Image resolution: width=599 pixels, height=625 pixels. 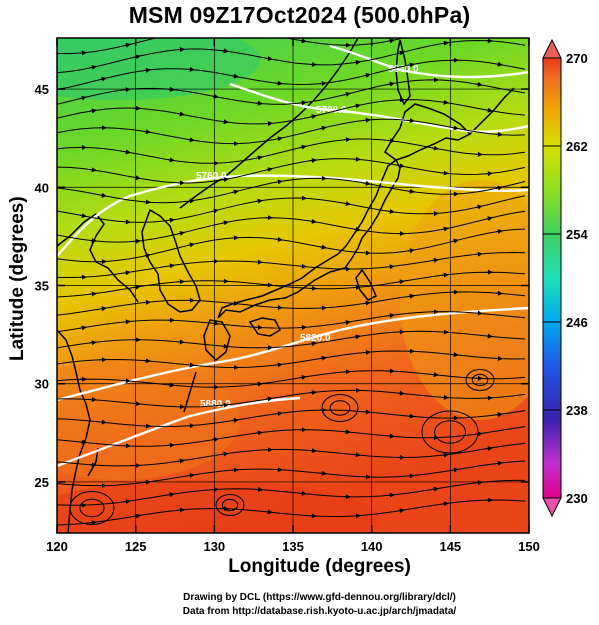 I want to click on colorbar-tick-label: 246, so click(x=577, y=322).